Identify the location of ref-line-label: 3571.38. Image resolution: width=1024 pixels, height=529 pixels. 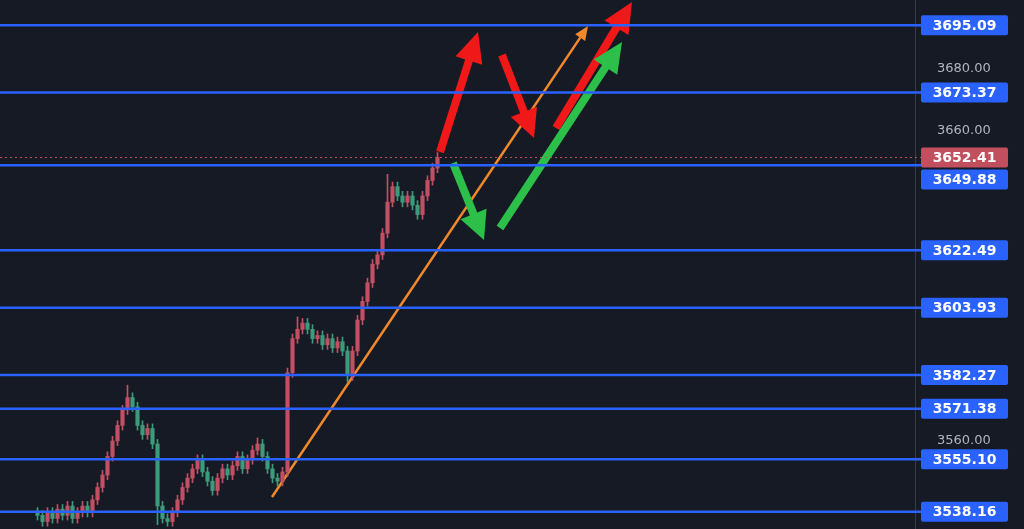
(964, 408).